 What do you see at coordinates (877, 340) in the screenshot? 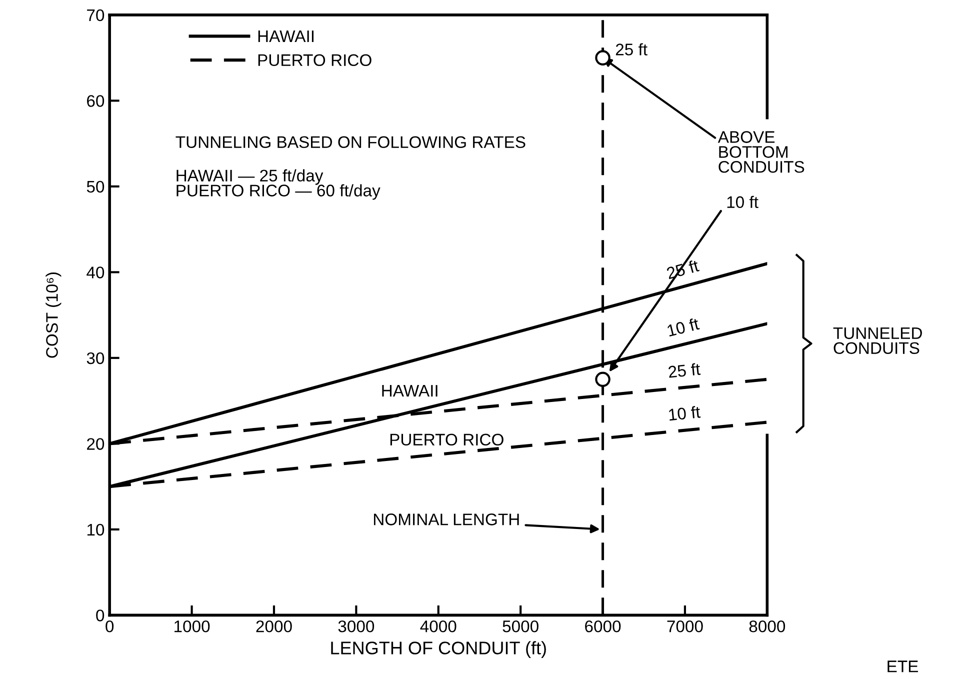
I see `text: TUNNELED CONDUITS` at bounding box center [877, 340].